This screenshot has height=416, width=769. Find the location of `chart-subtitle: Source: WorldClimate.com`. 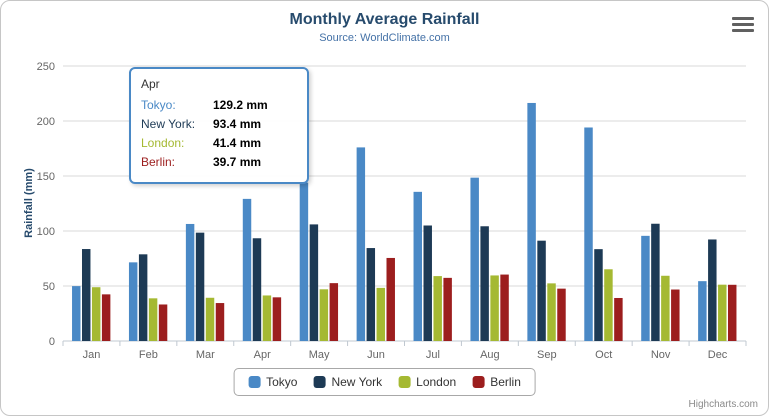

chart-subtitle: Source: WorldClimate.com is located at coordinates (384, 38).